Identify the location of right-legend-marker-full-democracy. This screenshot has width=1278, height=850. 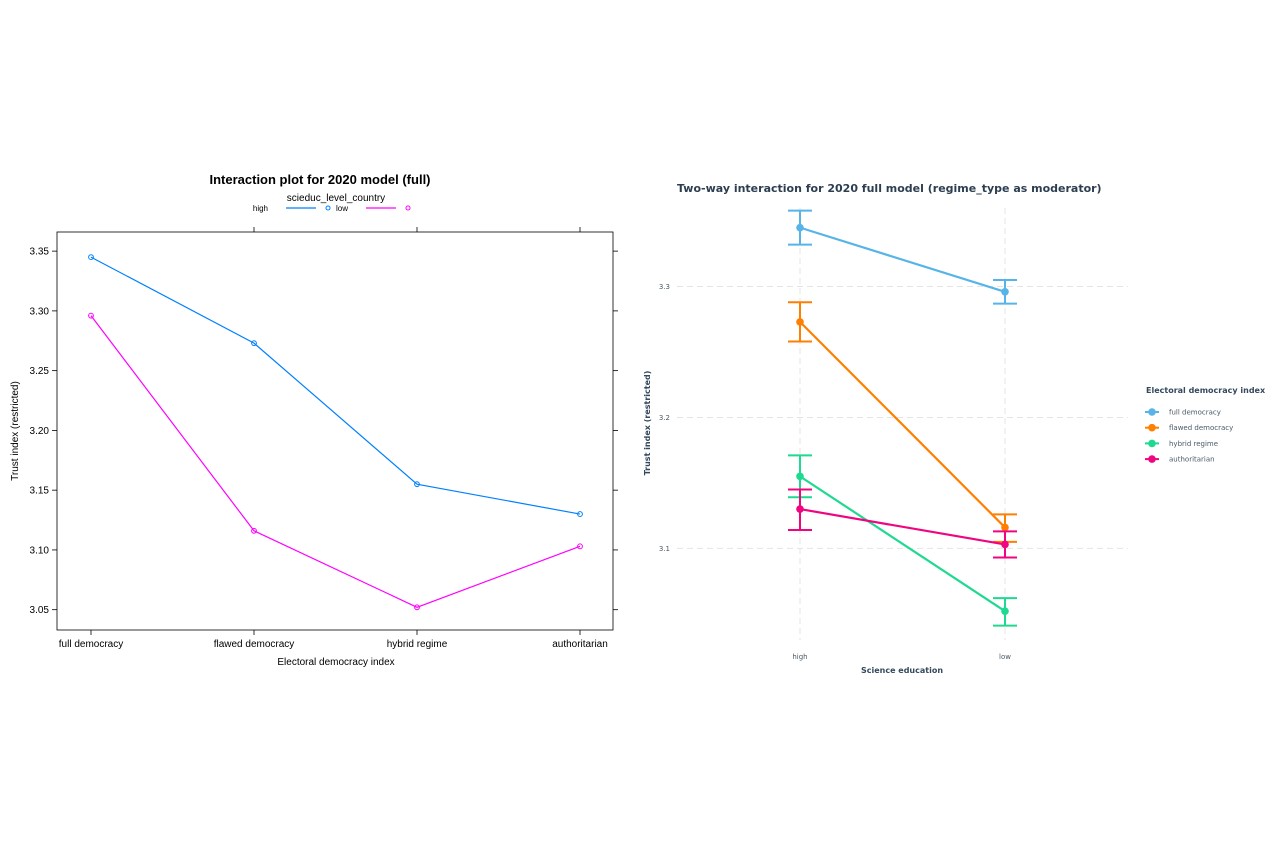
(1152, 412).